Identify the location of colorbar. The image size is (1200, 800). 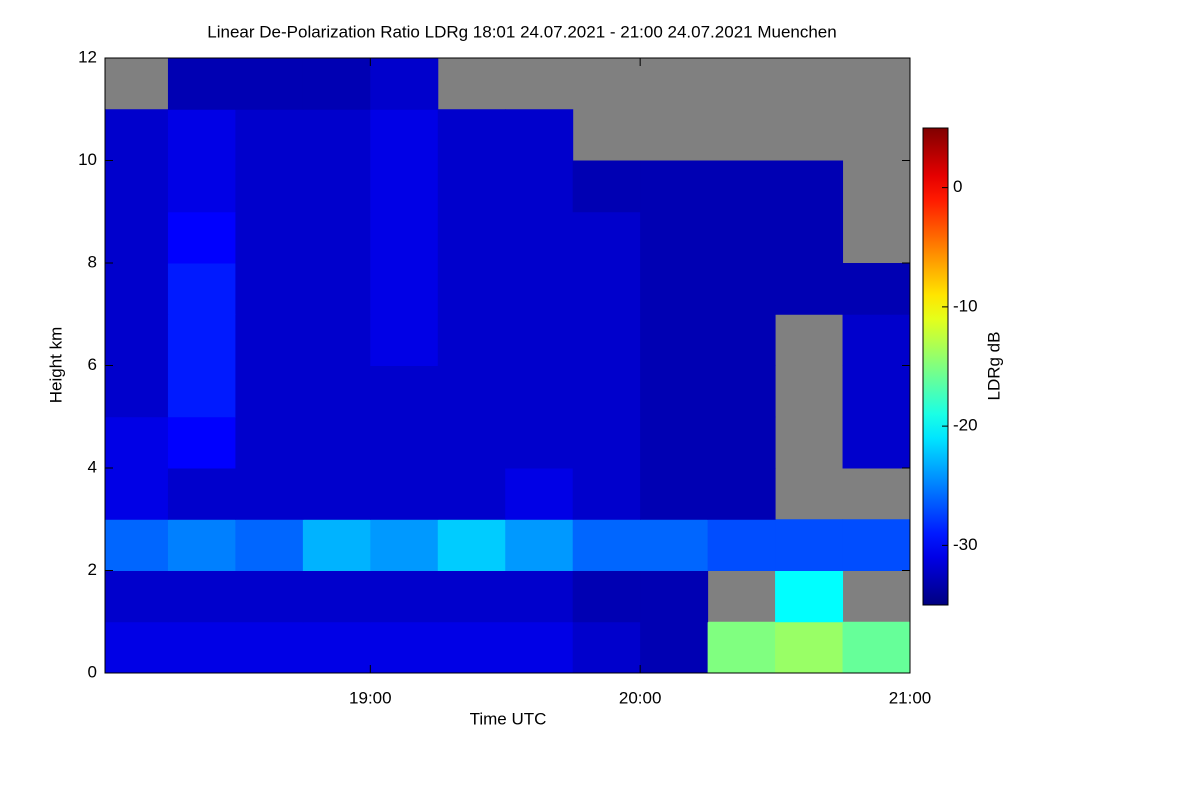
(935, 366).